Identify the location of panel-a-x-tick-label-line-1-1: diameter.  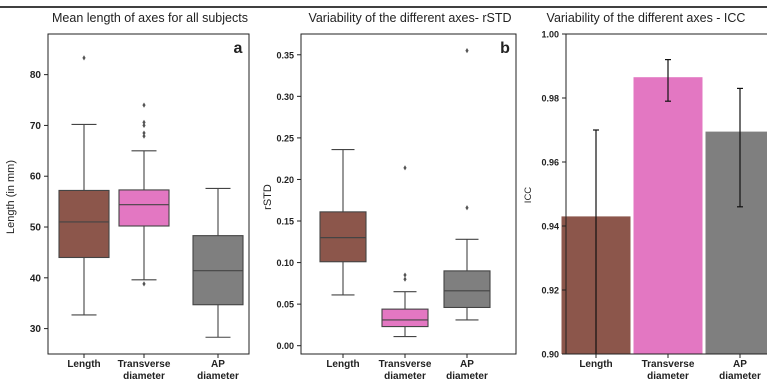
(144, 375).